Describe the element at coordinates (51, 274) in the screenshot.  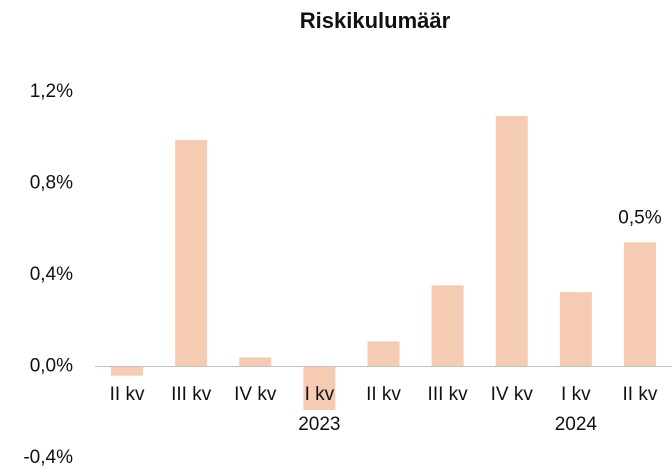
I see `y-tick-label: 0,4%` at that location.